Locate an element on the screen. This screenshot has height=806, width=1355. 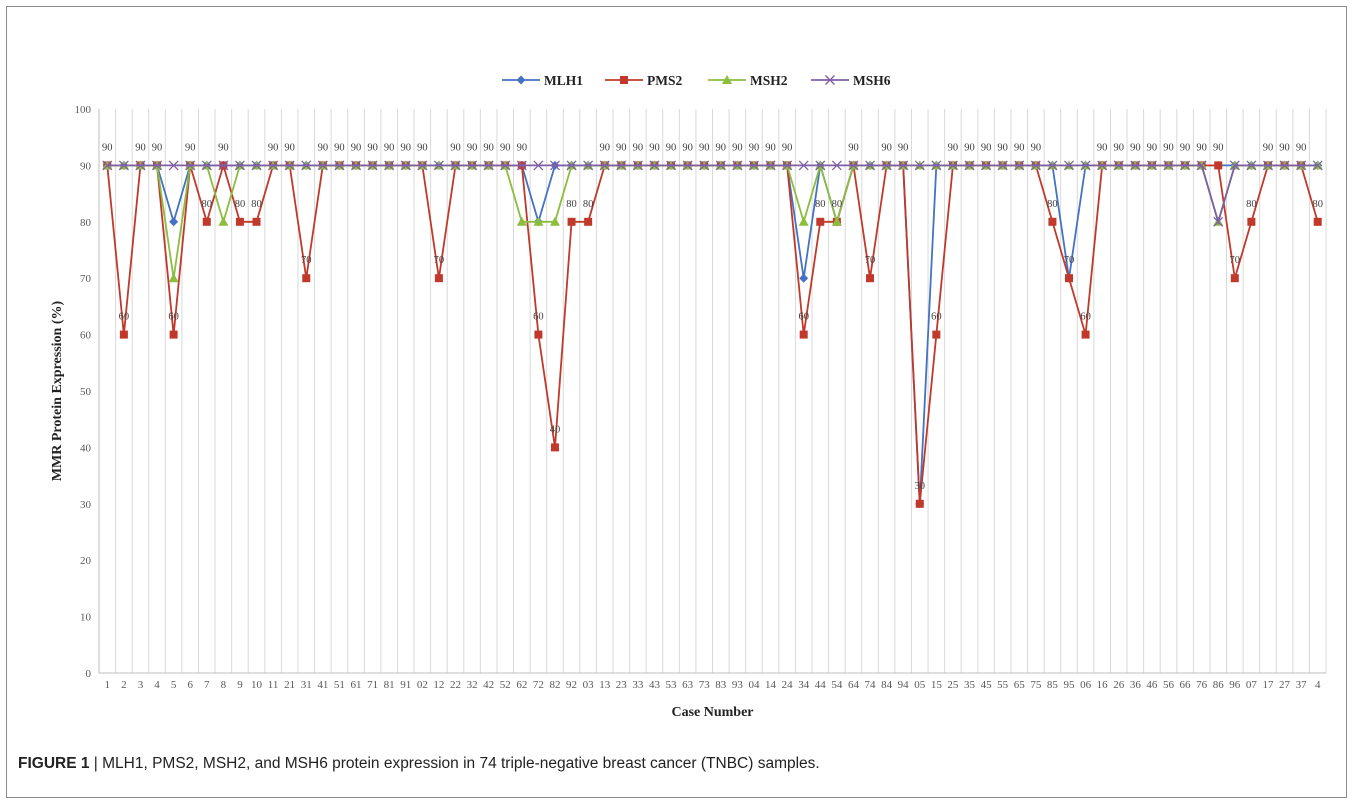
x-tick-label: 17 is located at coordinates (1268, 685).